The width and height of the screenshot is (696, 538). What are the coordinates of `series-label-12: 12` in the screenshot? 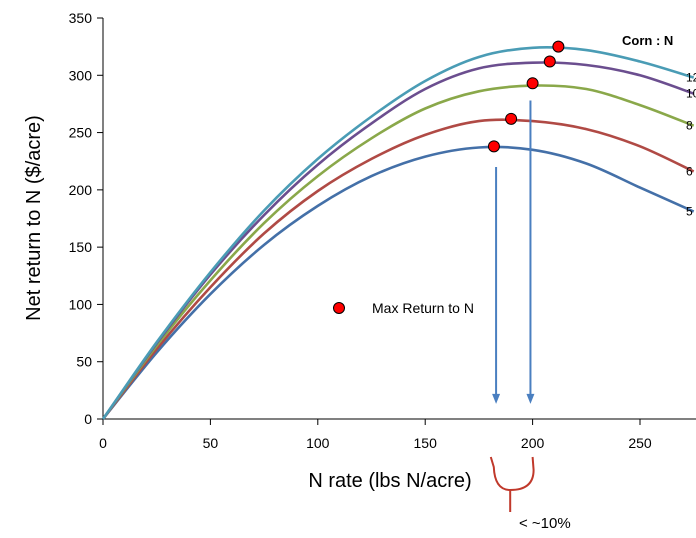 It's located at (691, 78).